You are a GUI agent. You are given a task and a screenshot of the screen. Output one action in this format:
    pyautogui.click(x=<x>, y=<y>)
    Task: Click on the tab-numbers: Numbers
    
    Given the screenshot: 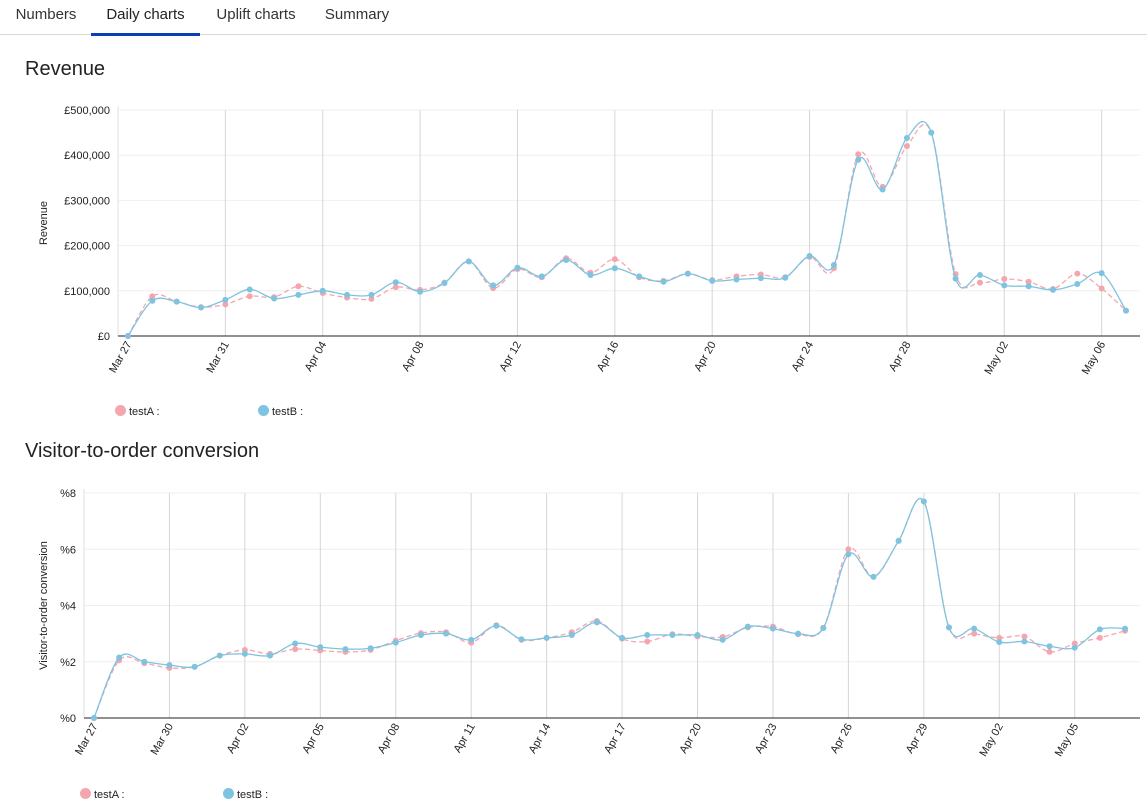 What is the action you would take?
    pyautogui.click(x=46, y=14)
    